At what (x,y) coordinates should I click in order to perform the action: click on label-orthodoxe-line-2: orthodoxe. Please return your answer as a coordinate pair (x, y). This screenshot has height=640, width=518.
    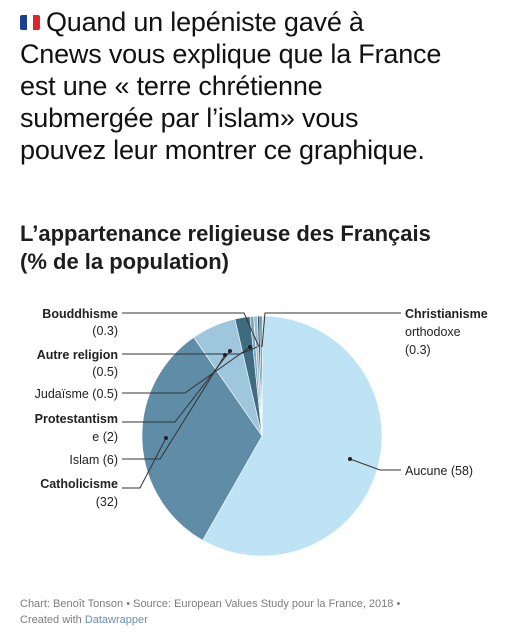
    Looking at the image, I should click on (433, 332).